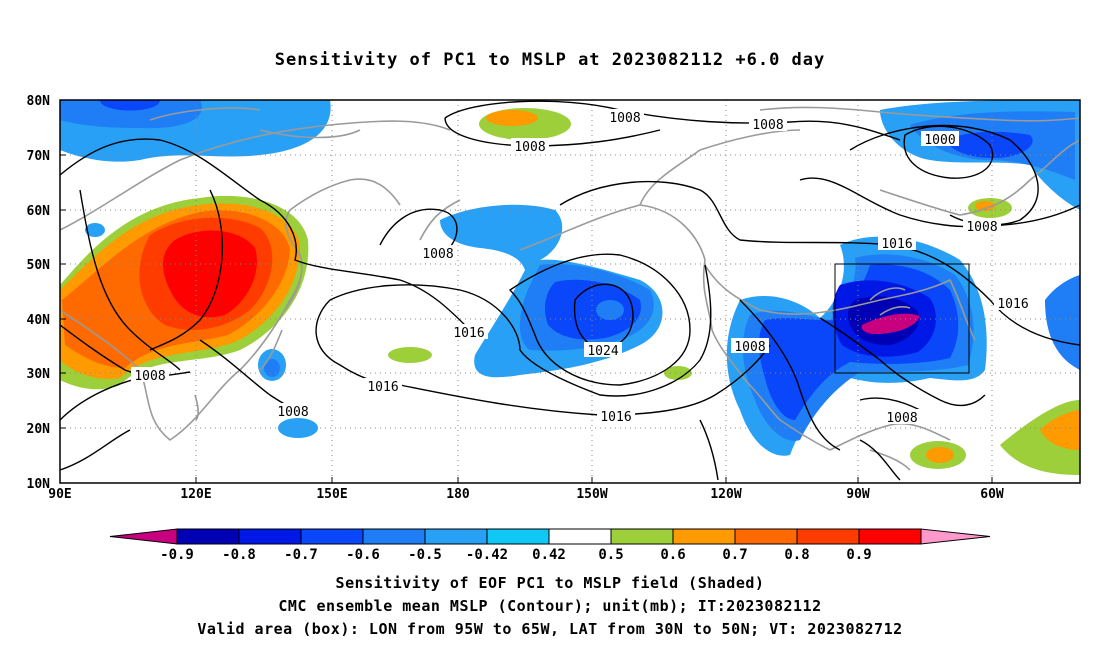  Describe the element at coordinates (610, 555) in the screenshot. I see `colorbar-tick-label: 0.5` at that location.